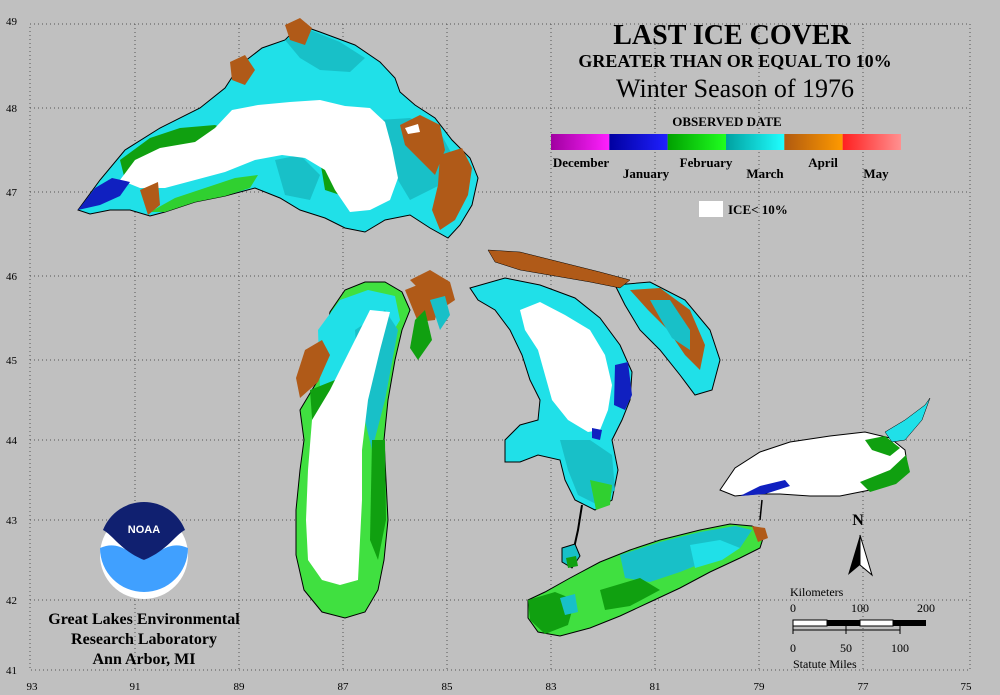  What do you see at coordinates (578, 526) in the screenshot?
I see `st-clair-river` at bounding box center [578, 526].